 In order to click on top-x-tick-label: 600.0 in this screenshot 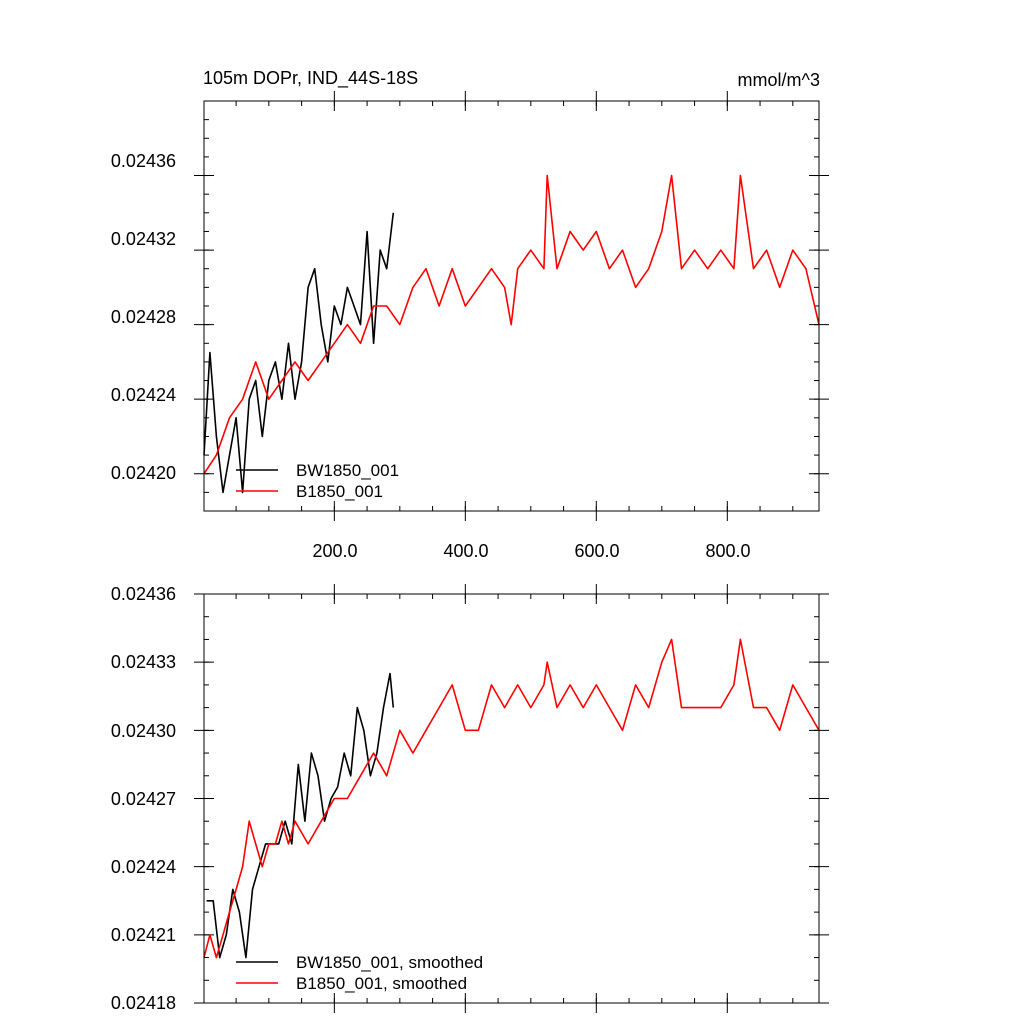, I will do `click(596, 551)`.